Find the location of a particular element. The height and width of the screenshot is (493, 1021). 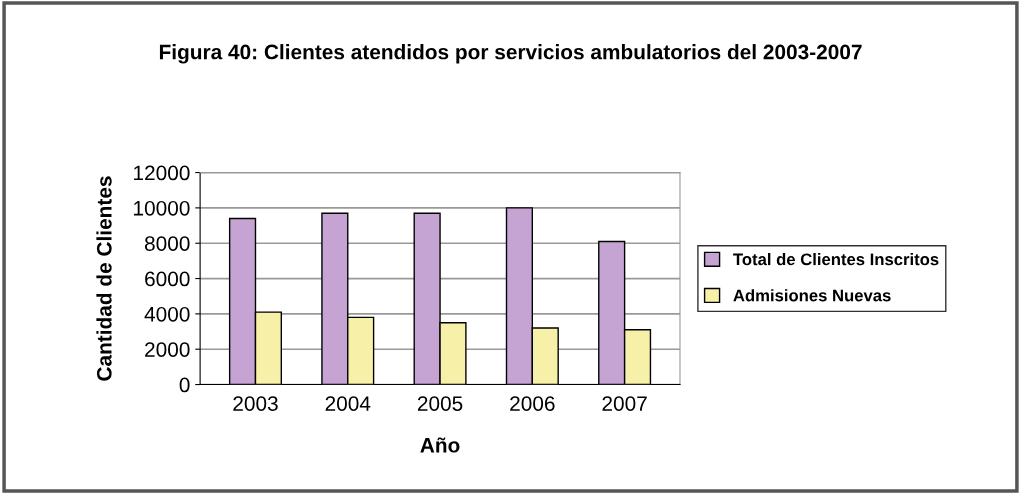

y-tick-label: 6000 is located at coordinates (167, 279).